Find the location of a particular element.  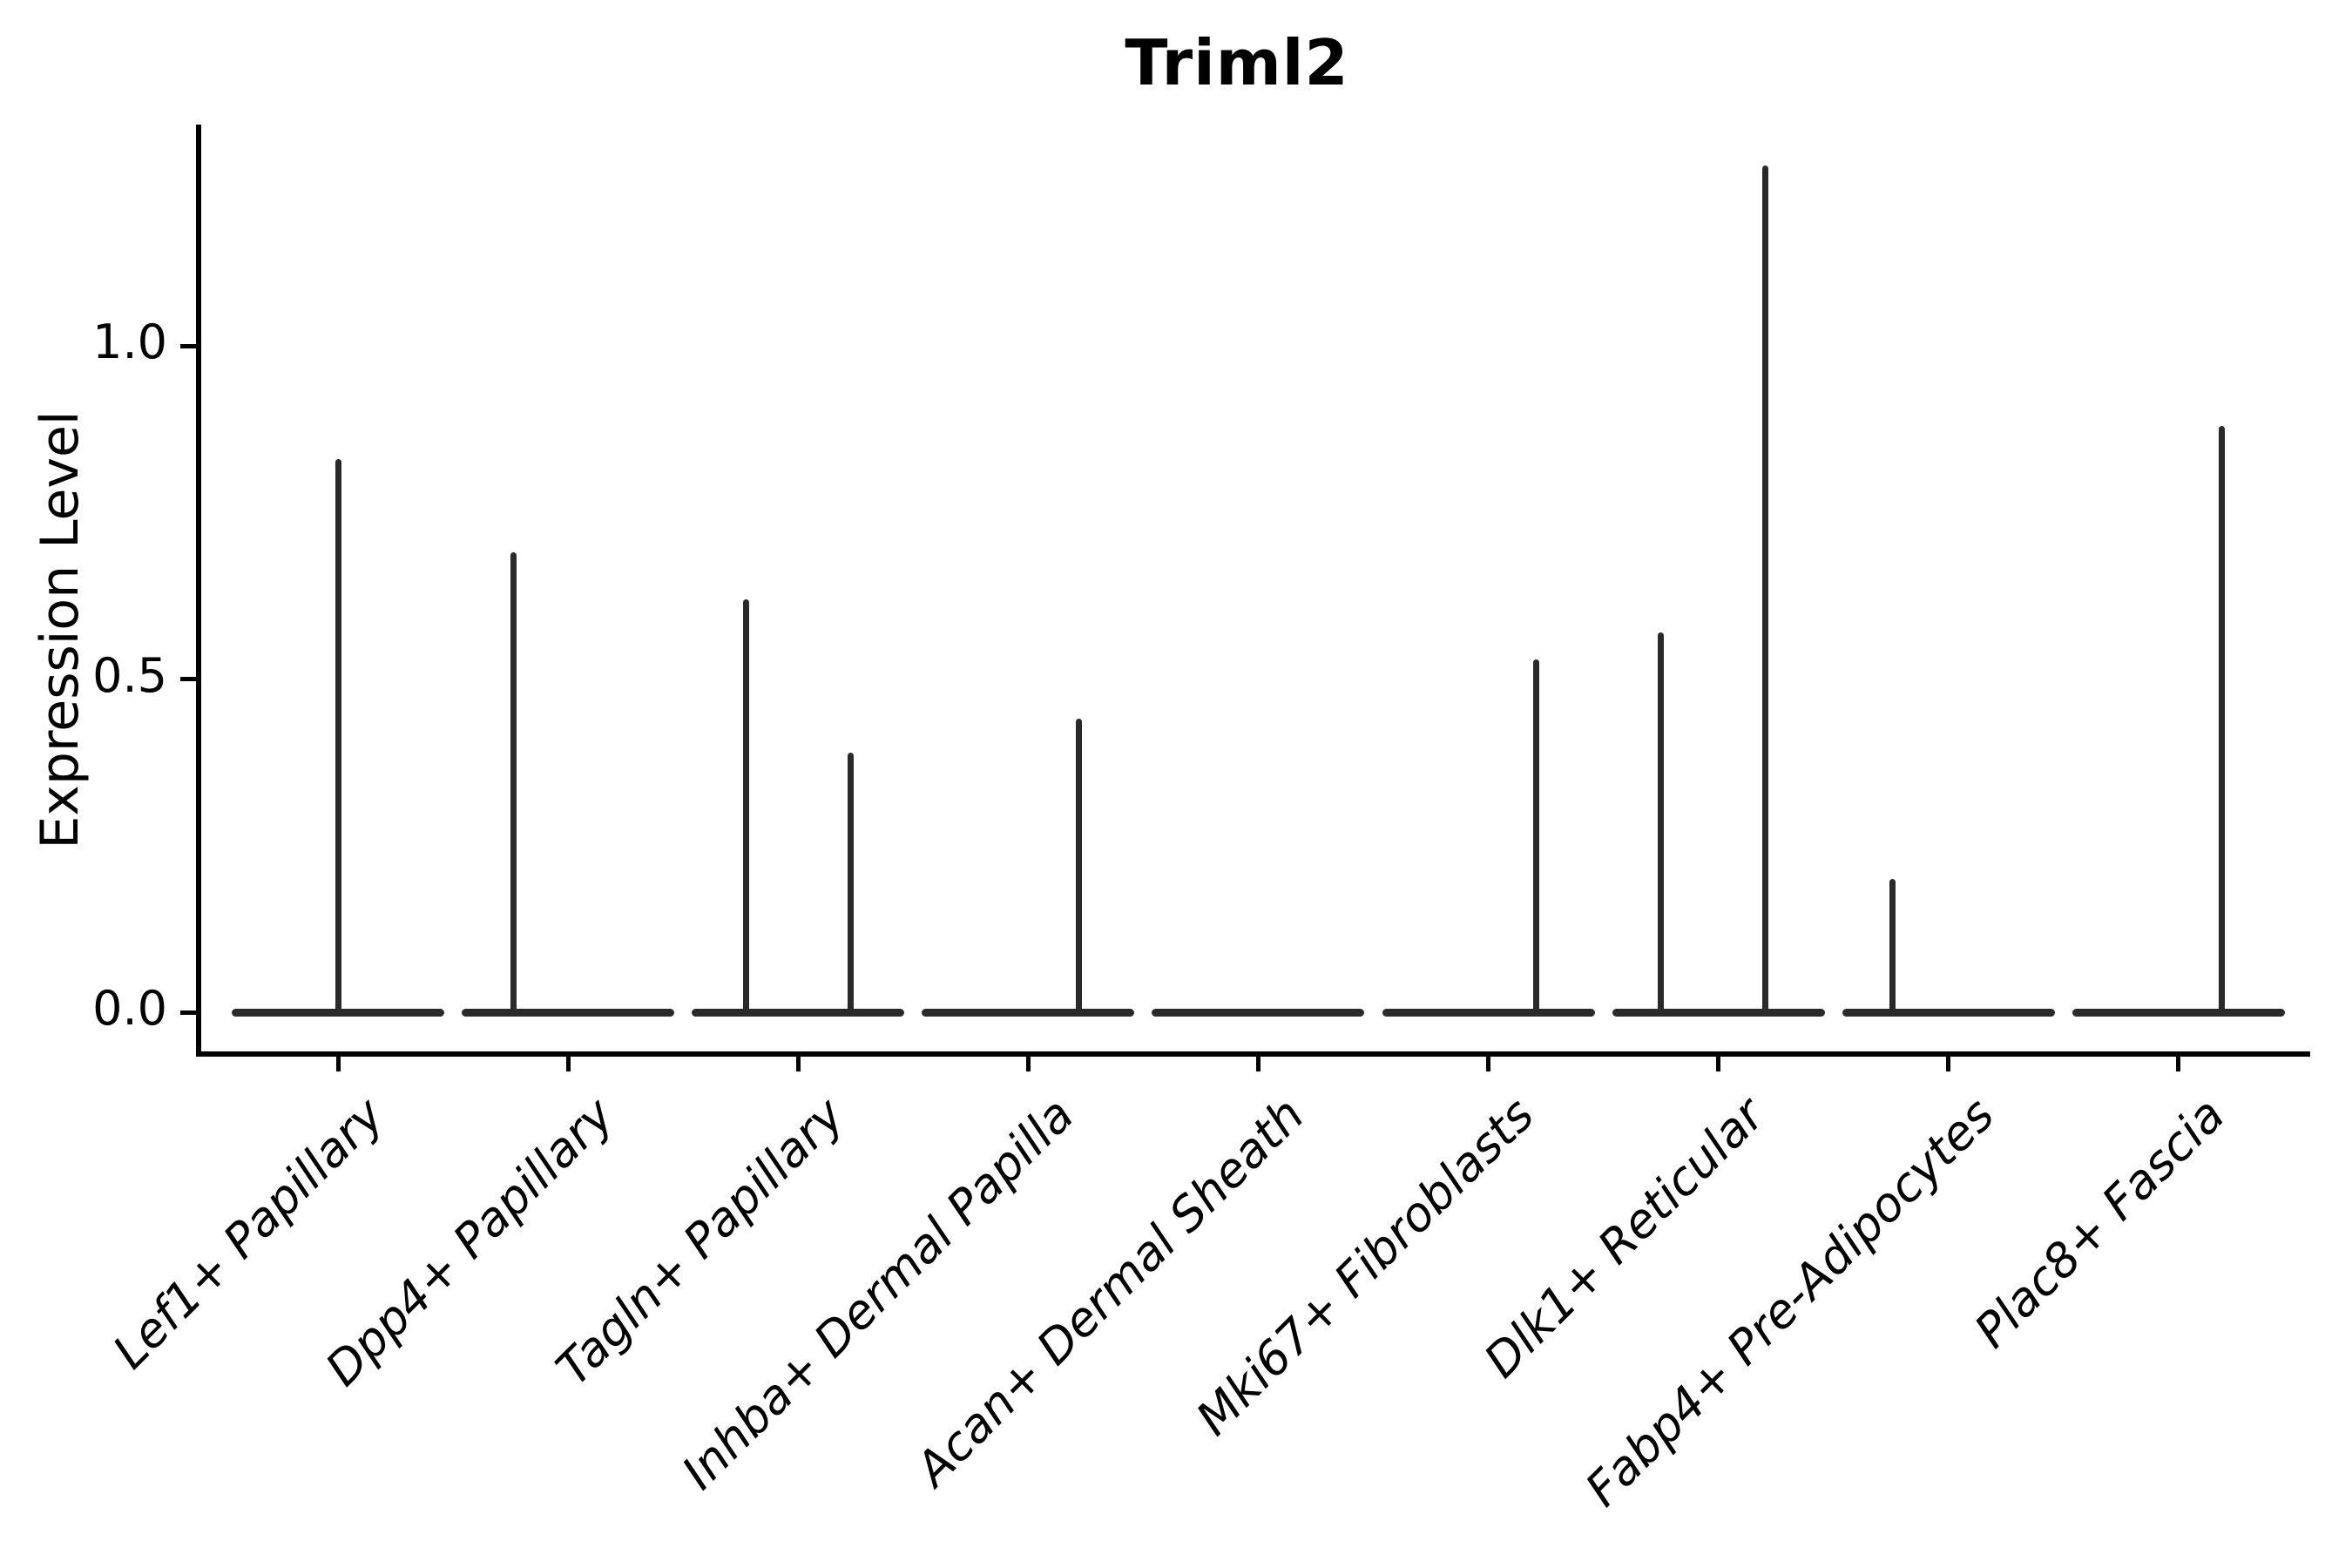

x-axis-label: Acan+ Dermal Sheath is located at coordinates (1110, 1292).